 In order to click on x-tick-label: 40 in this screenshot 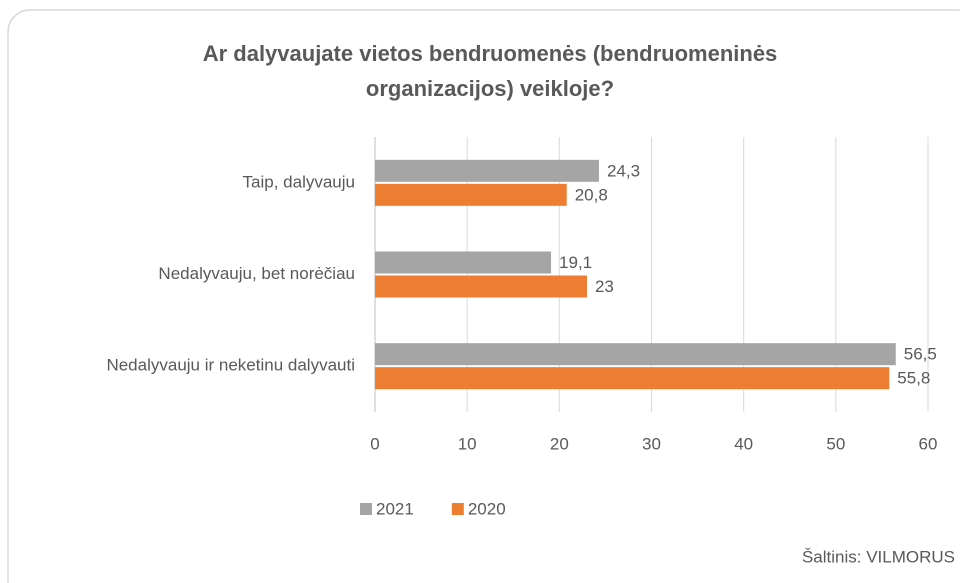, I will do `click(743, 443)`.